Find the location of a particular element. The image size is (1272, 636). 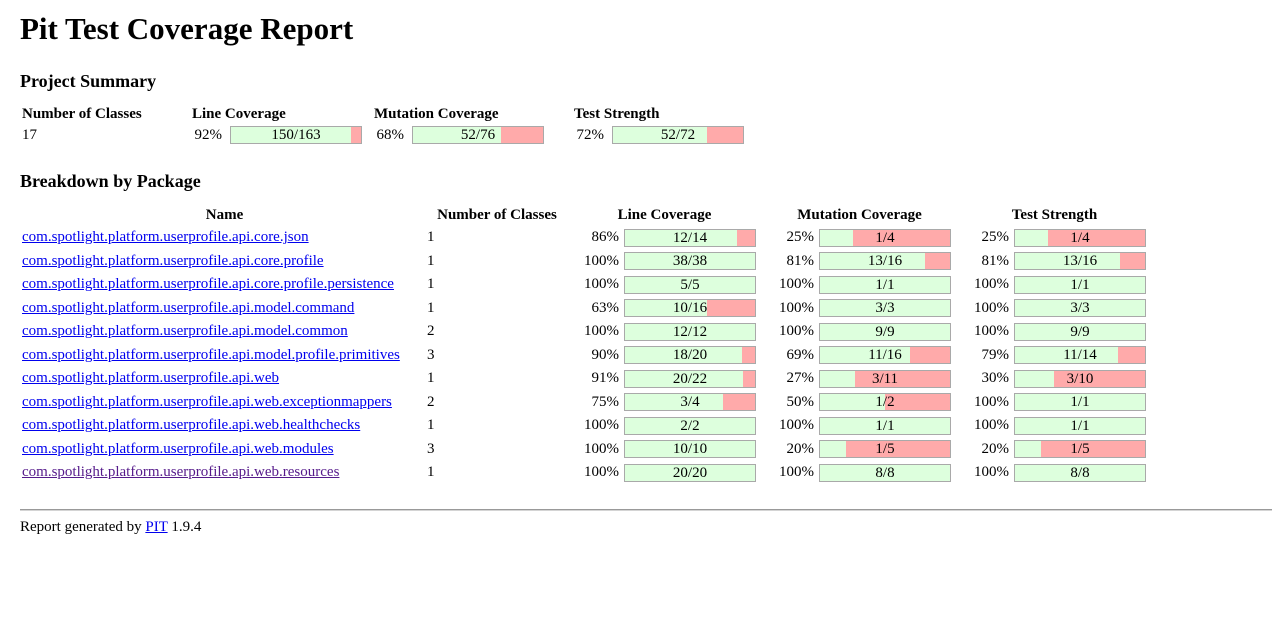

package-line-bar: 5/5 is located at coordinates (690, 284).